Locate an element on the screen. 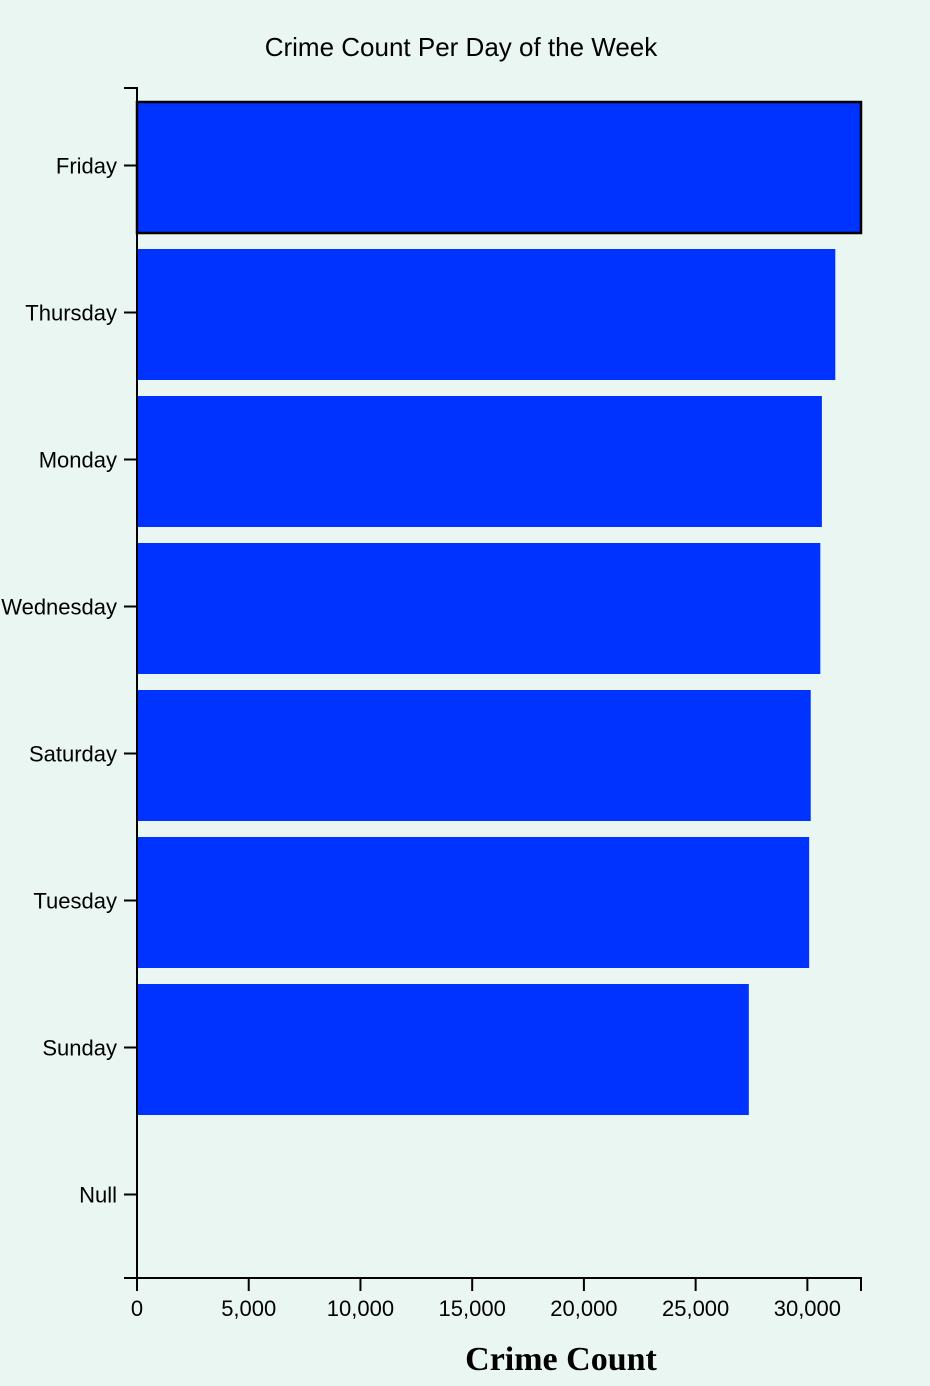 Image resolution: width=930 pixels, height=1386 pixels. x-tick-label: 25,000 is located at coordinates (695, 1308).